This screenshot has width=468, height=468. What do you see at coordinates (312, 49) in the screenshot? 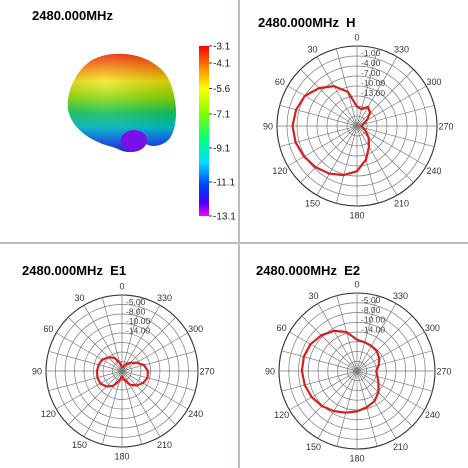
I see `angle-label: 30` at bounding box center [312, 49].